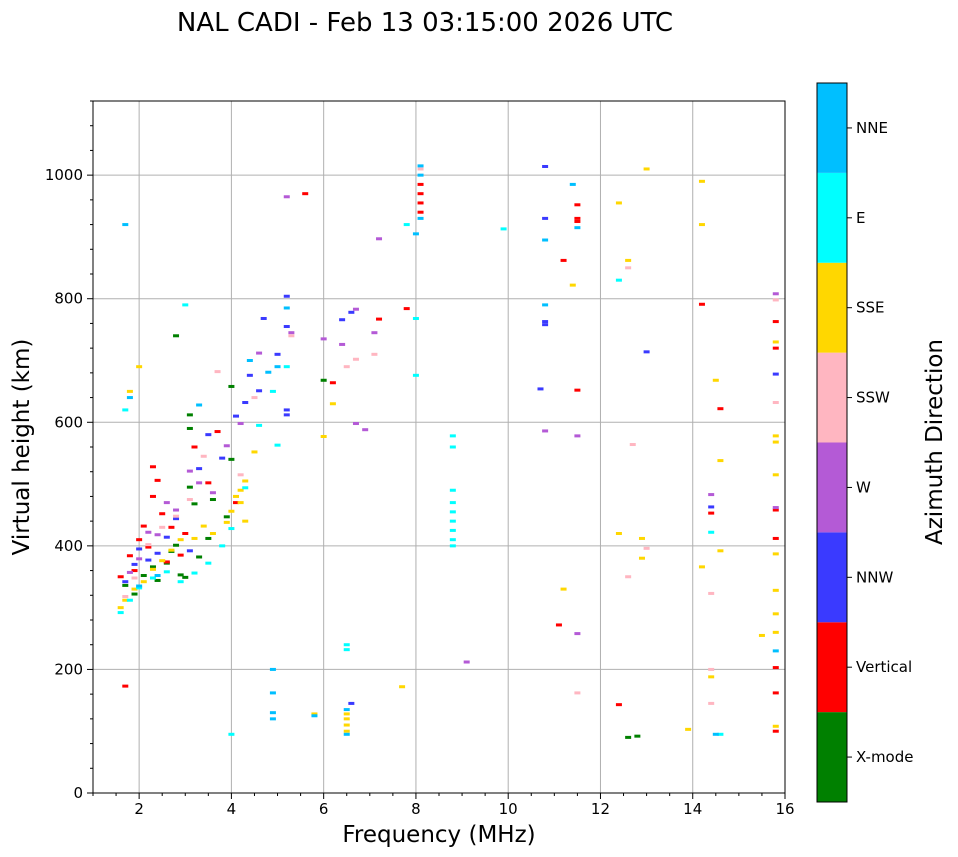 The image size is (958, 857). Describe the element at coordinates (508, 809) in the screenshot. I see `x-tick-label: 10` at that location.